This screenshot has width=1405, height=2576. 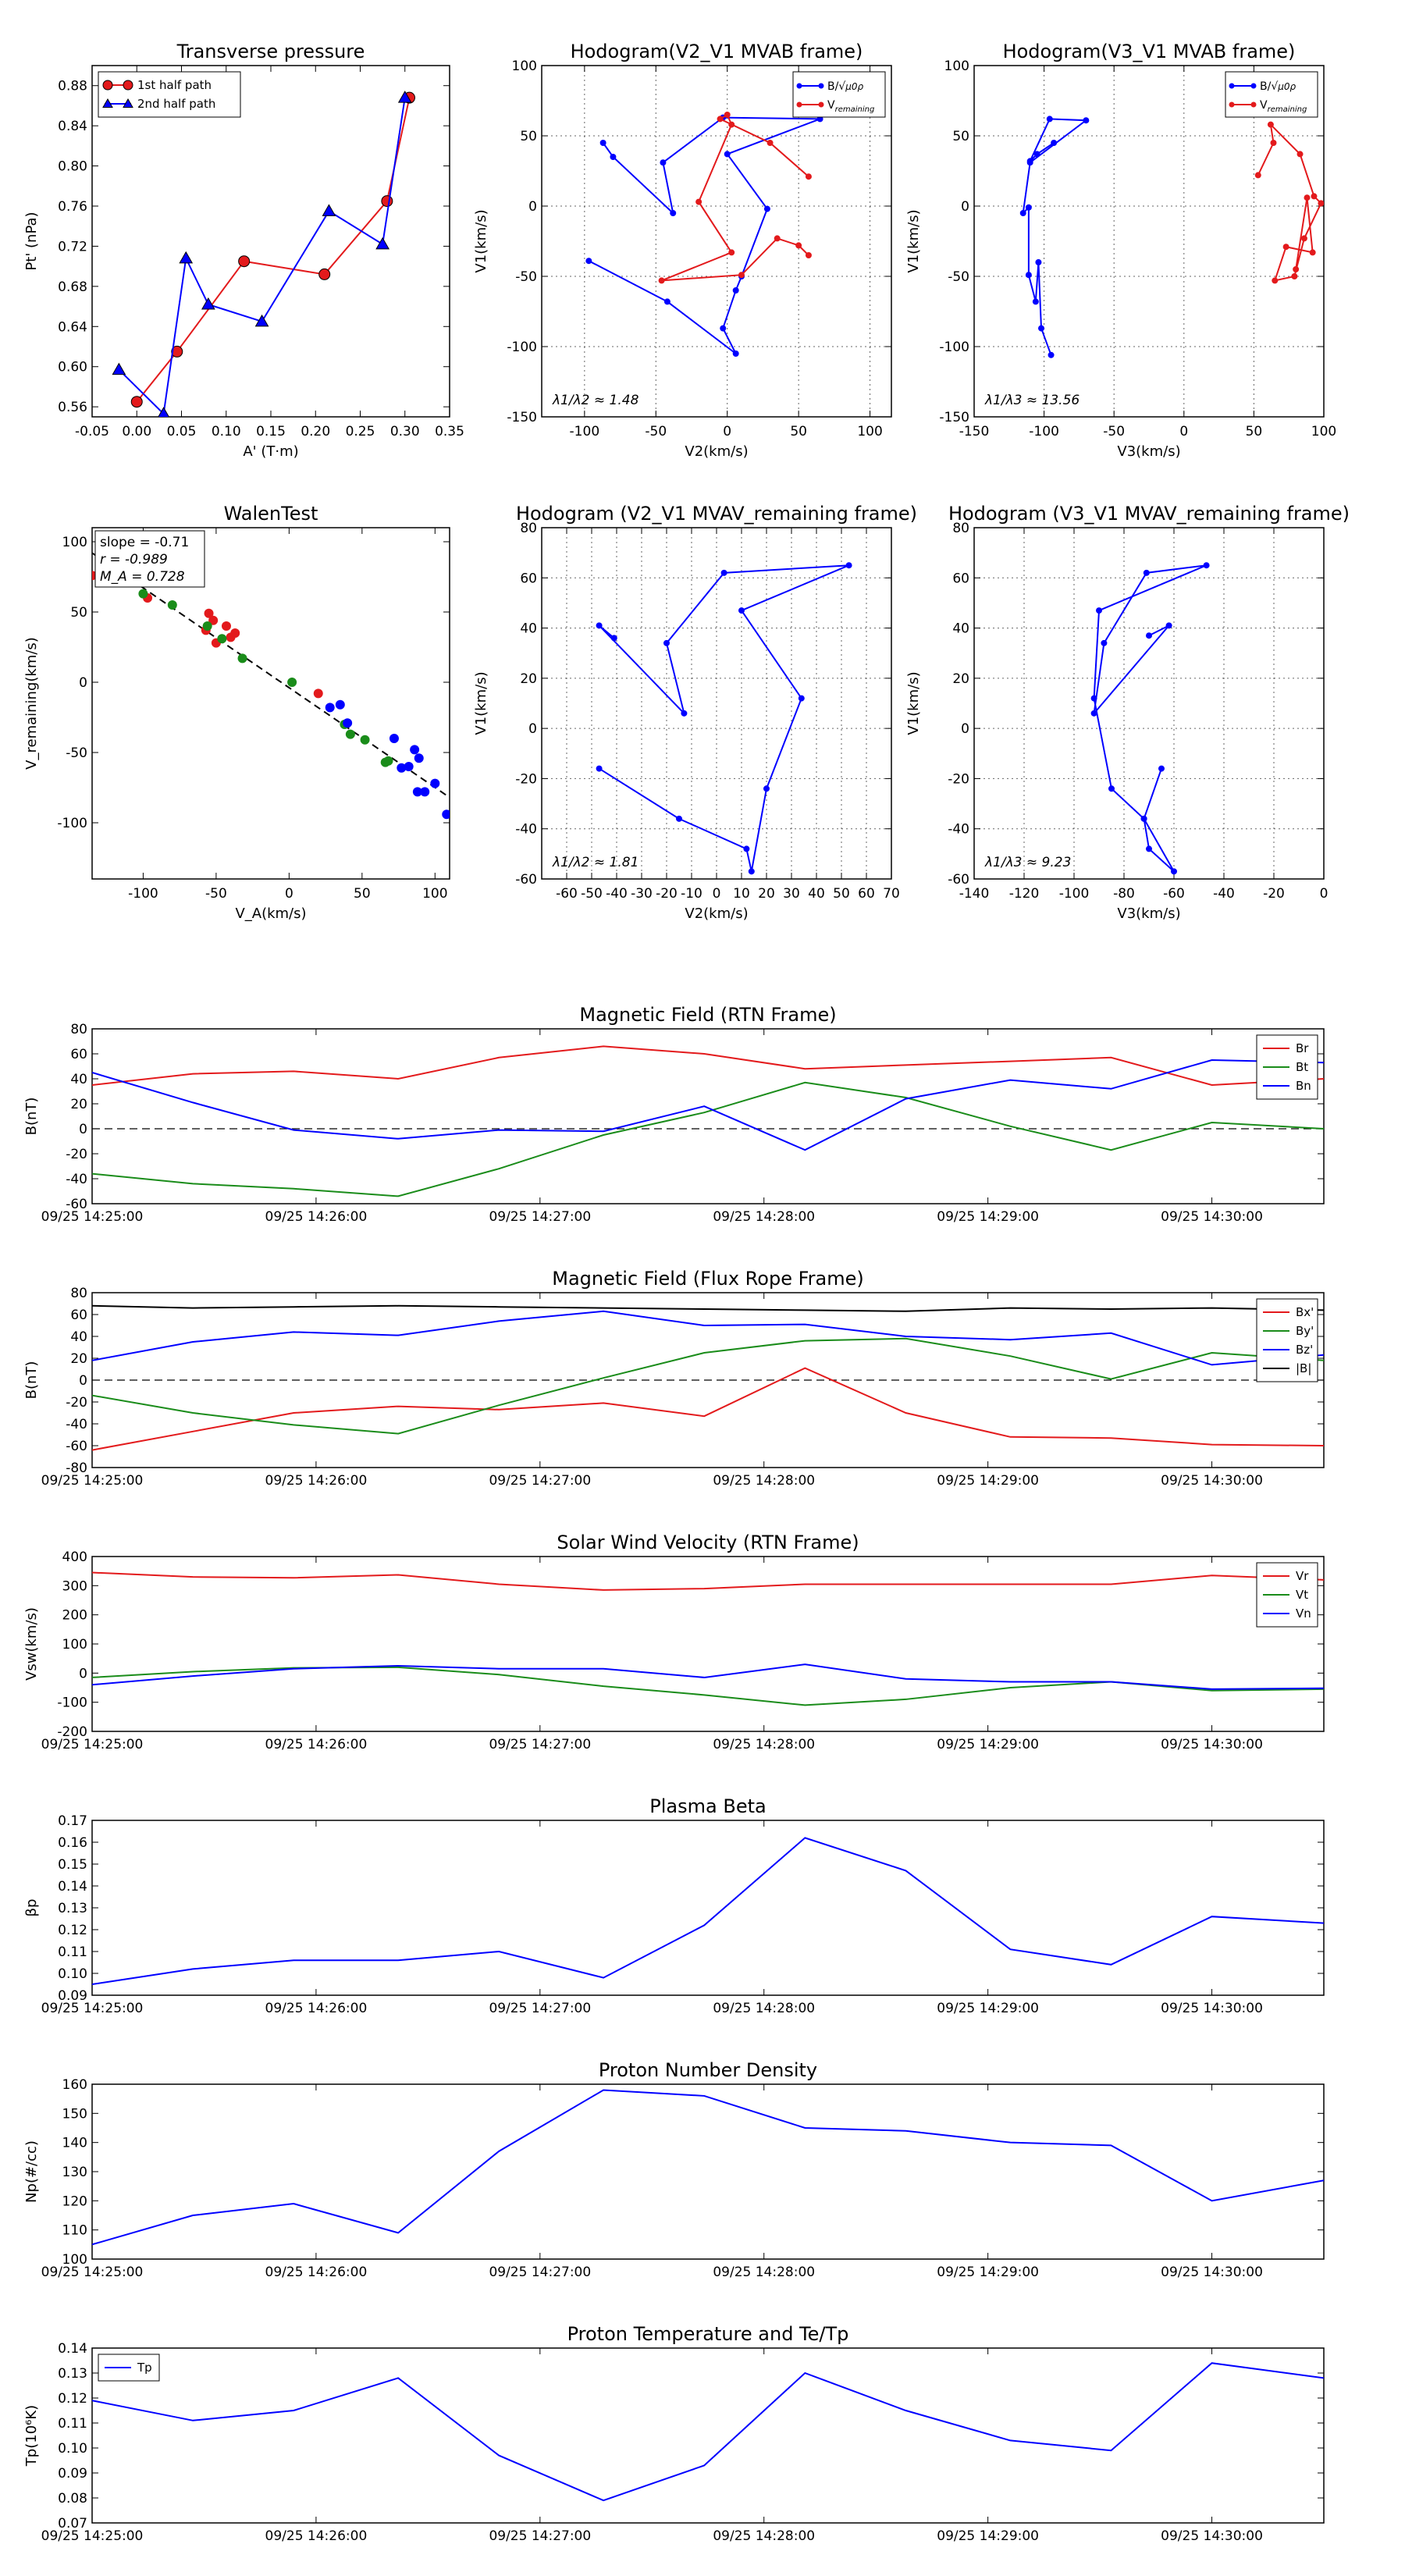 What do you see at coordinates (32, 1380) in the screenshot?
I see `y-axis-label: B(nT)` at bounding box center [32, 1380].